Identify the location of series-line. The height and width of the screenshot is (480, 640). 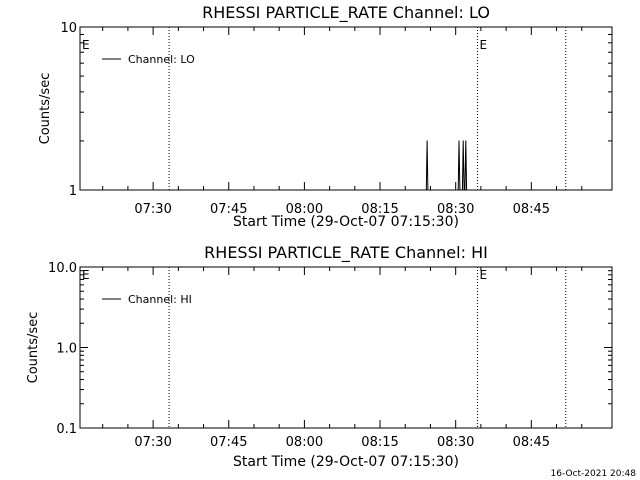
(446, 165).